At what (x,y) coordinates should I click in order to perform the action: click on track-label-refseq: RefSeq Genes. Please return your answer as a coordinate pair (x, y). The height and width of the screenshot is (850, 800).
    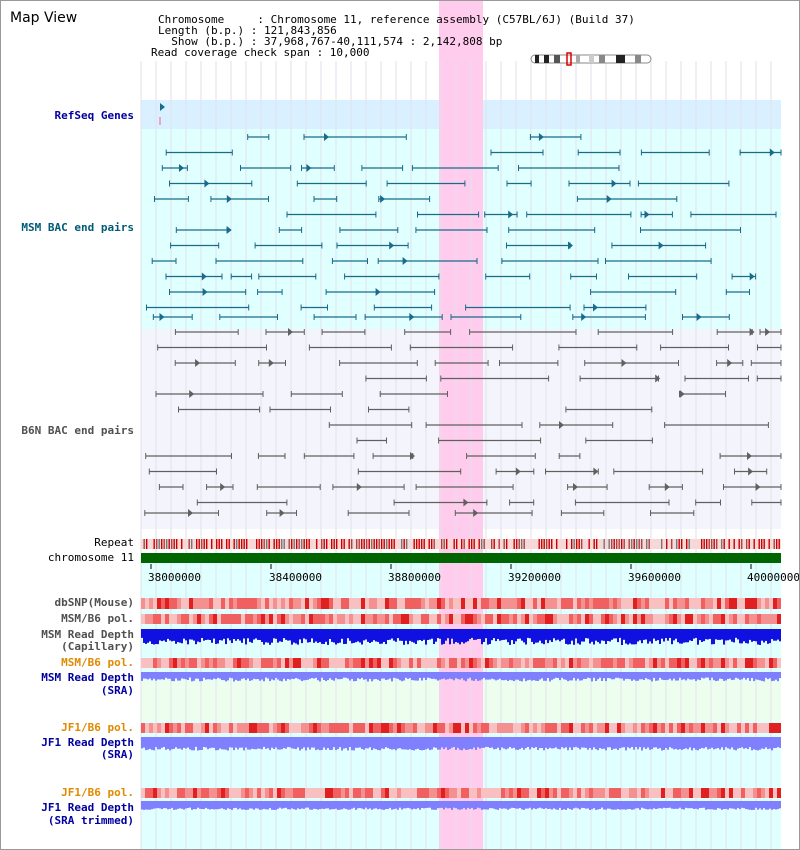
    Looking at the image, I should click on (94, 115).